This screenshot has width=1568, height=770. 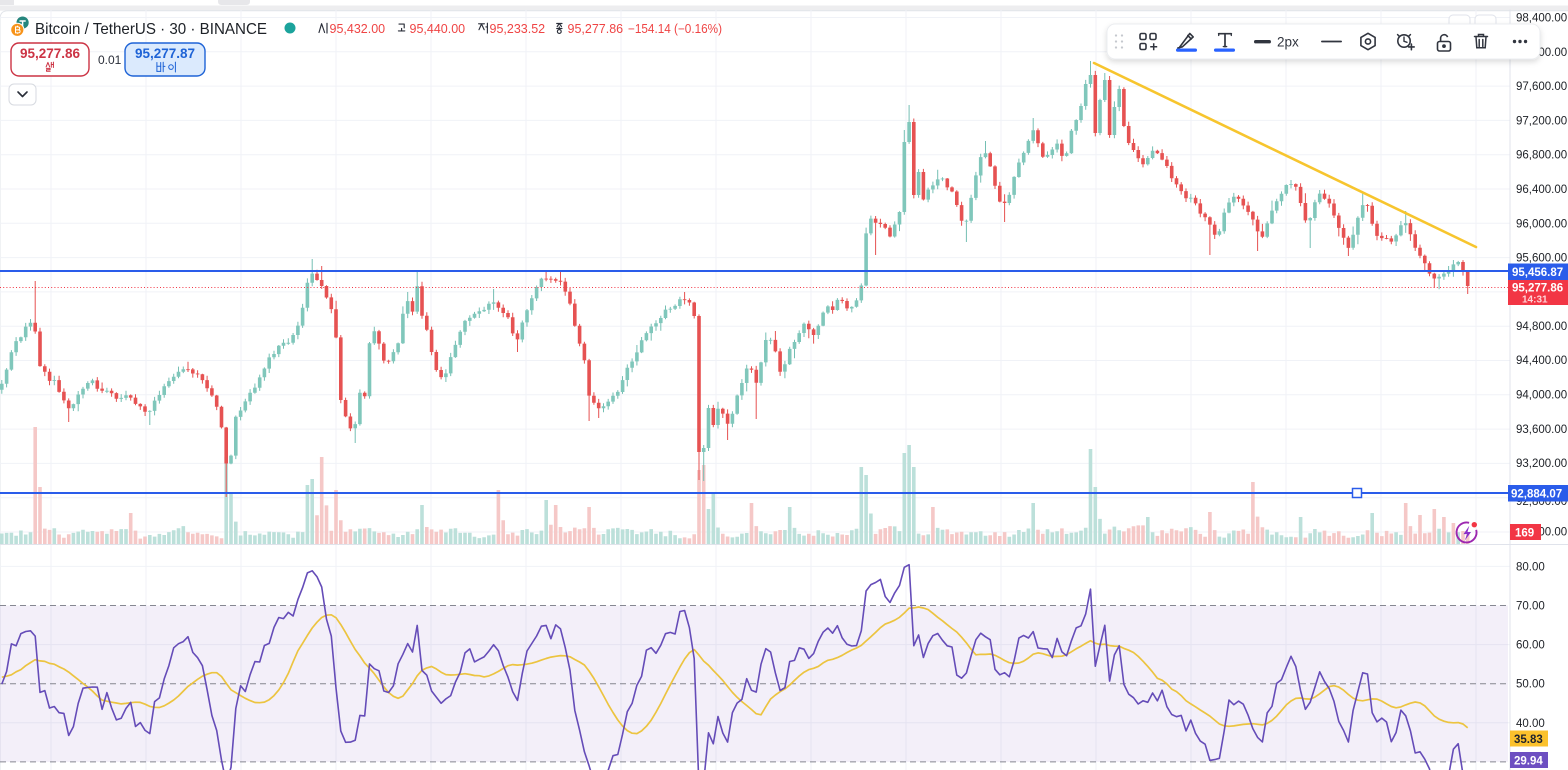 What do you see at coordinates (1536, 495) in the screenshot?
I see `svg-text: 92,884.07` at bounding box center [1536, 495].